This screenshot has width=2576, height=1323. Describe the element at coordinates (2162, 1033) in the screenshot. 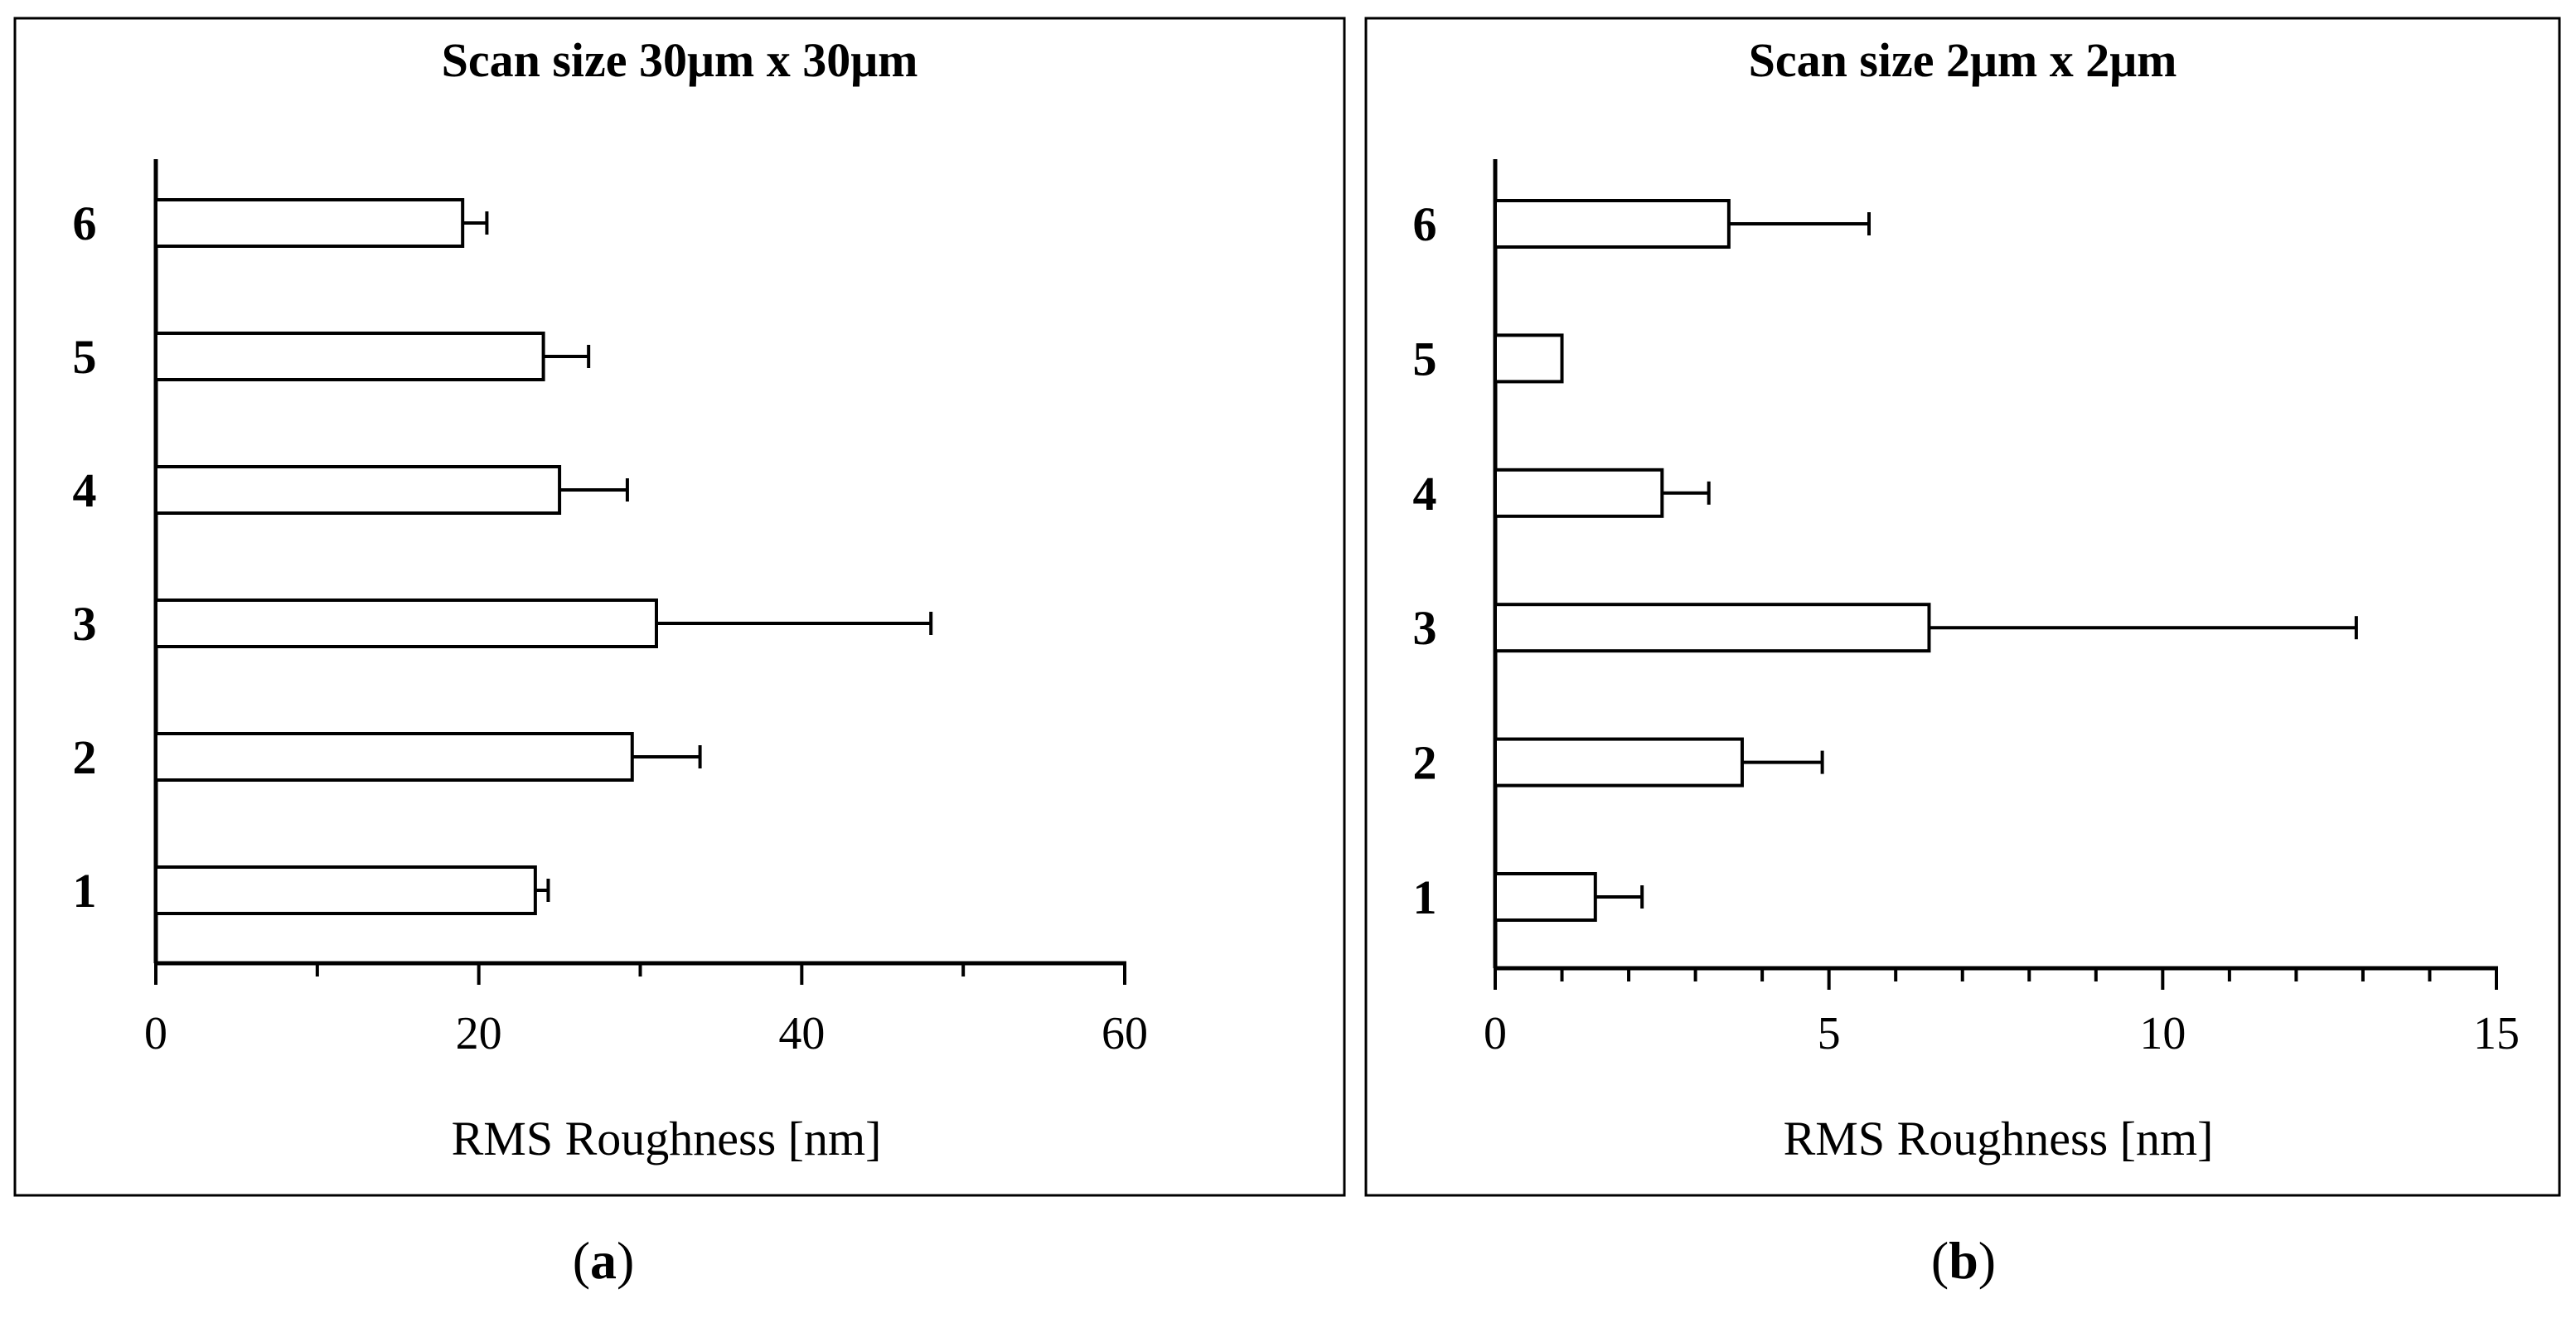

I see `x-tick-label: 10` at that location.